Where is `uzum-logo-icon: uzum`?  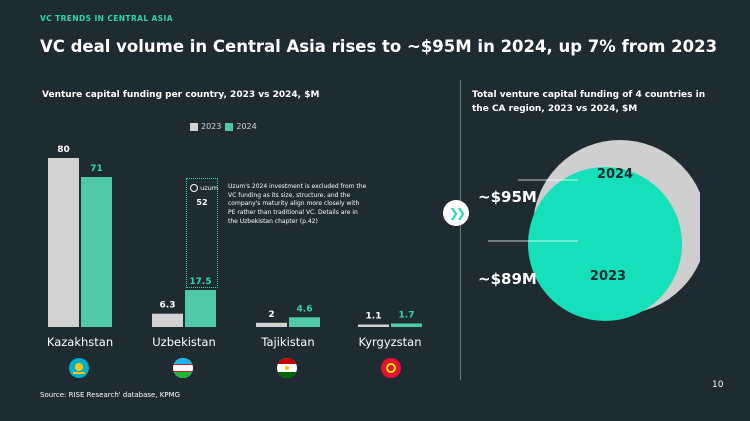
uzum-logo-icon: uzum is located at coordinates (204, 188).